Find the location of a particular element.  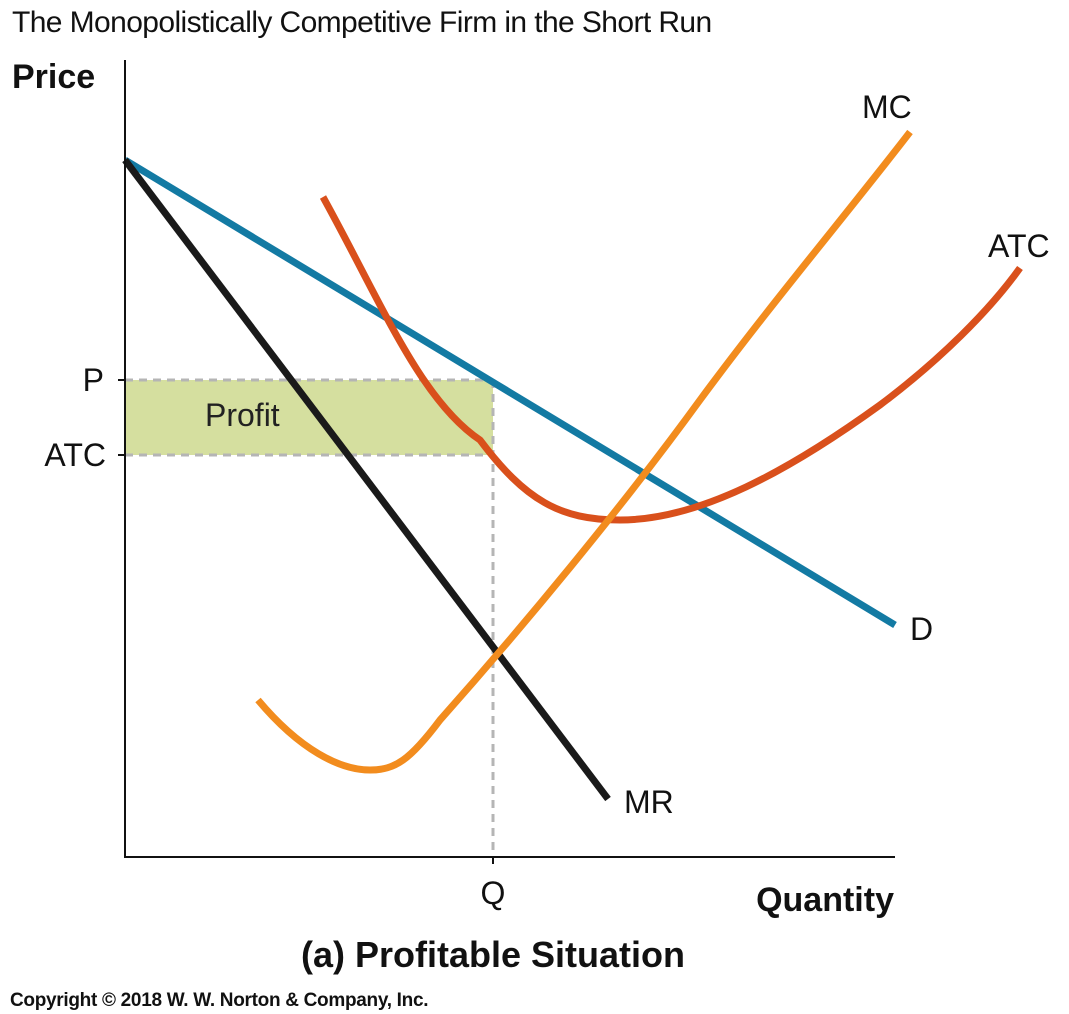

atc-curve-label: ATC is located at coordinates (1019, 246).